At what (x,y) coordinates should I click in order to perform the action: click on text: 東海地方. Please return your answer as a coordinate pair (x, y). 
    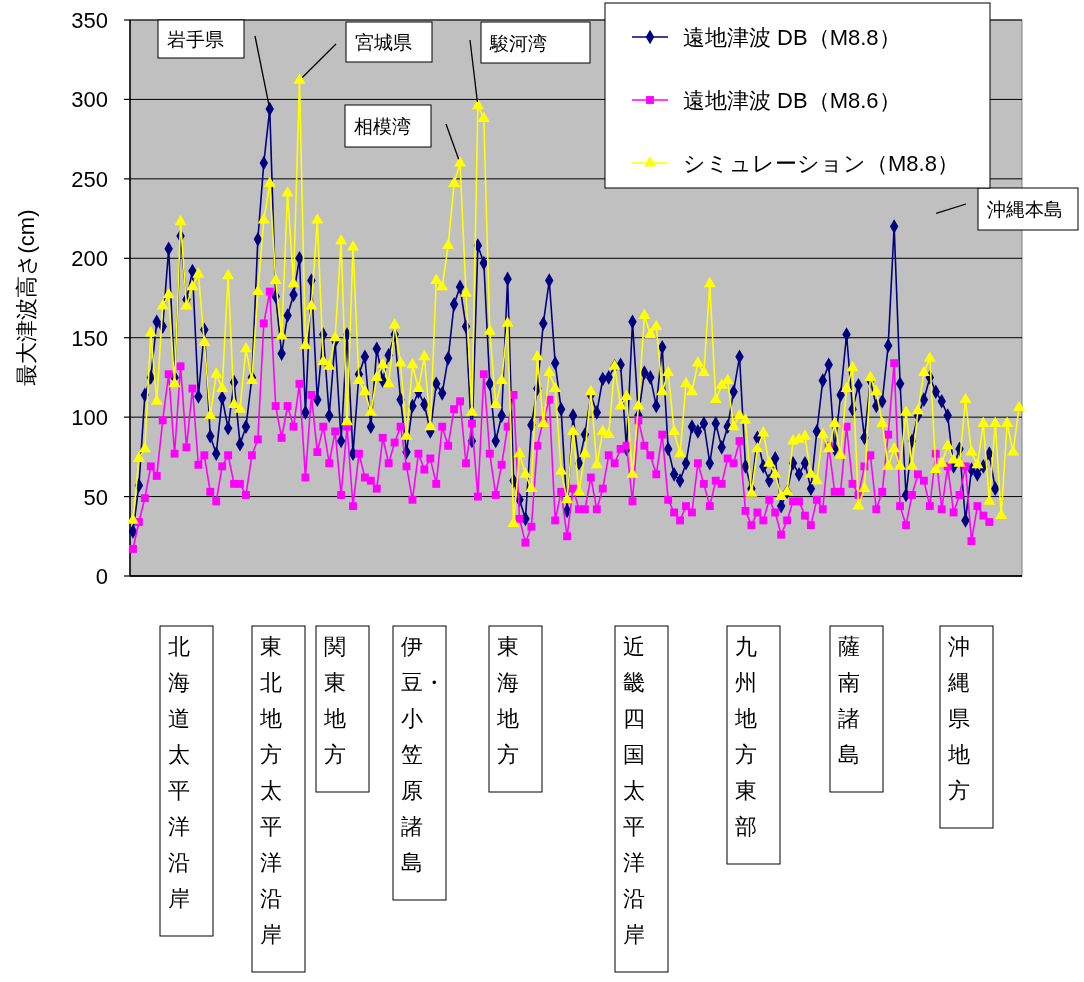
    Looking at the image, I should click on (507, 700).